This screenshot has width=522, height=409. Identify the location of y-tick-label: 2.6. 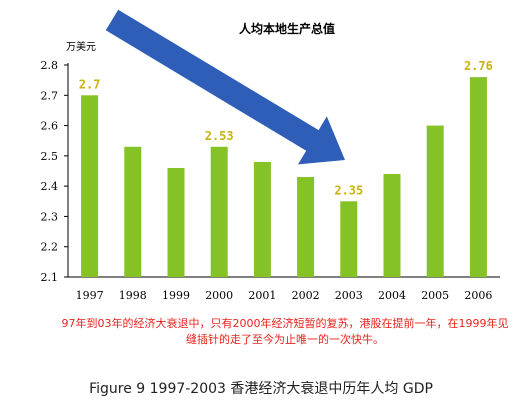
(50, 126).